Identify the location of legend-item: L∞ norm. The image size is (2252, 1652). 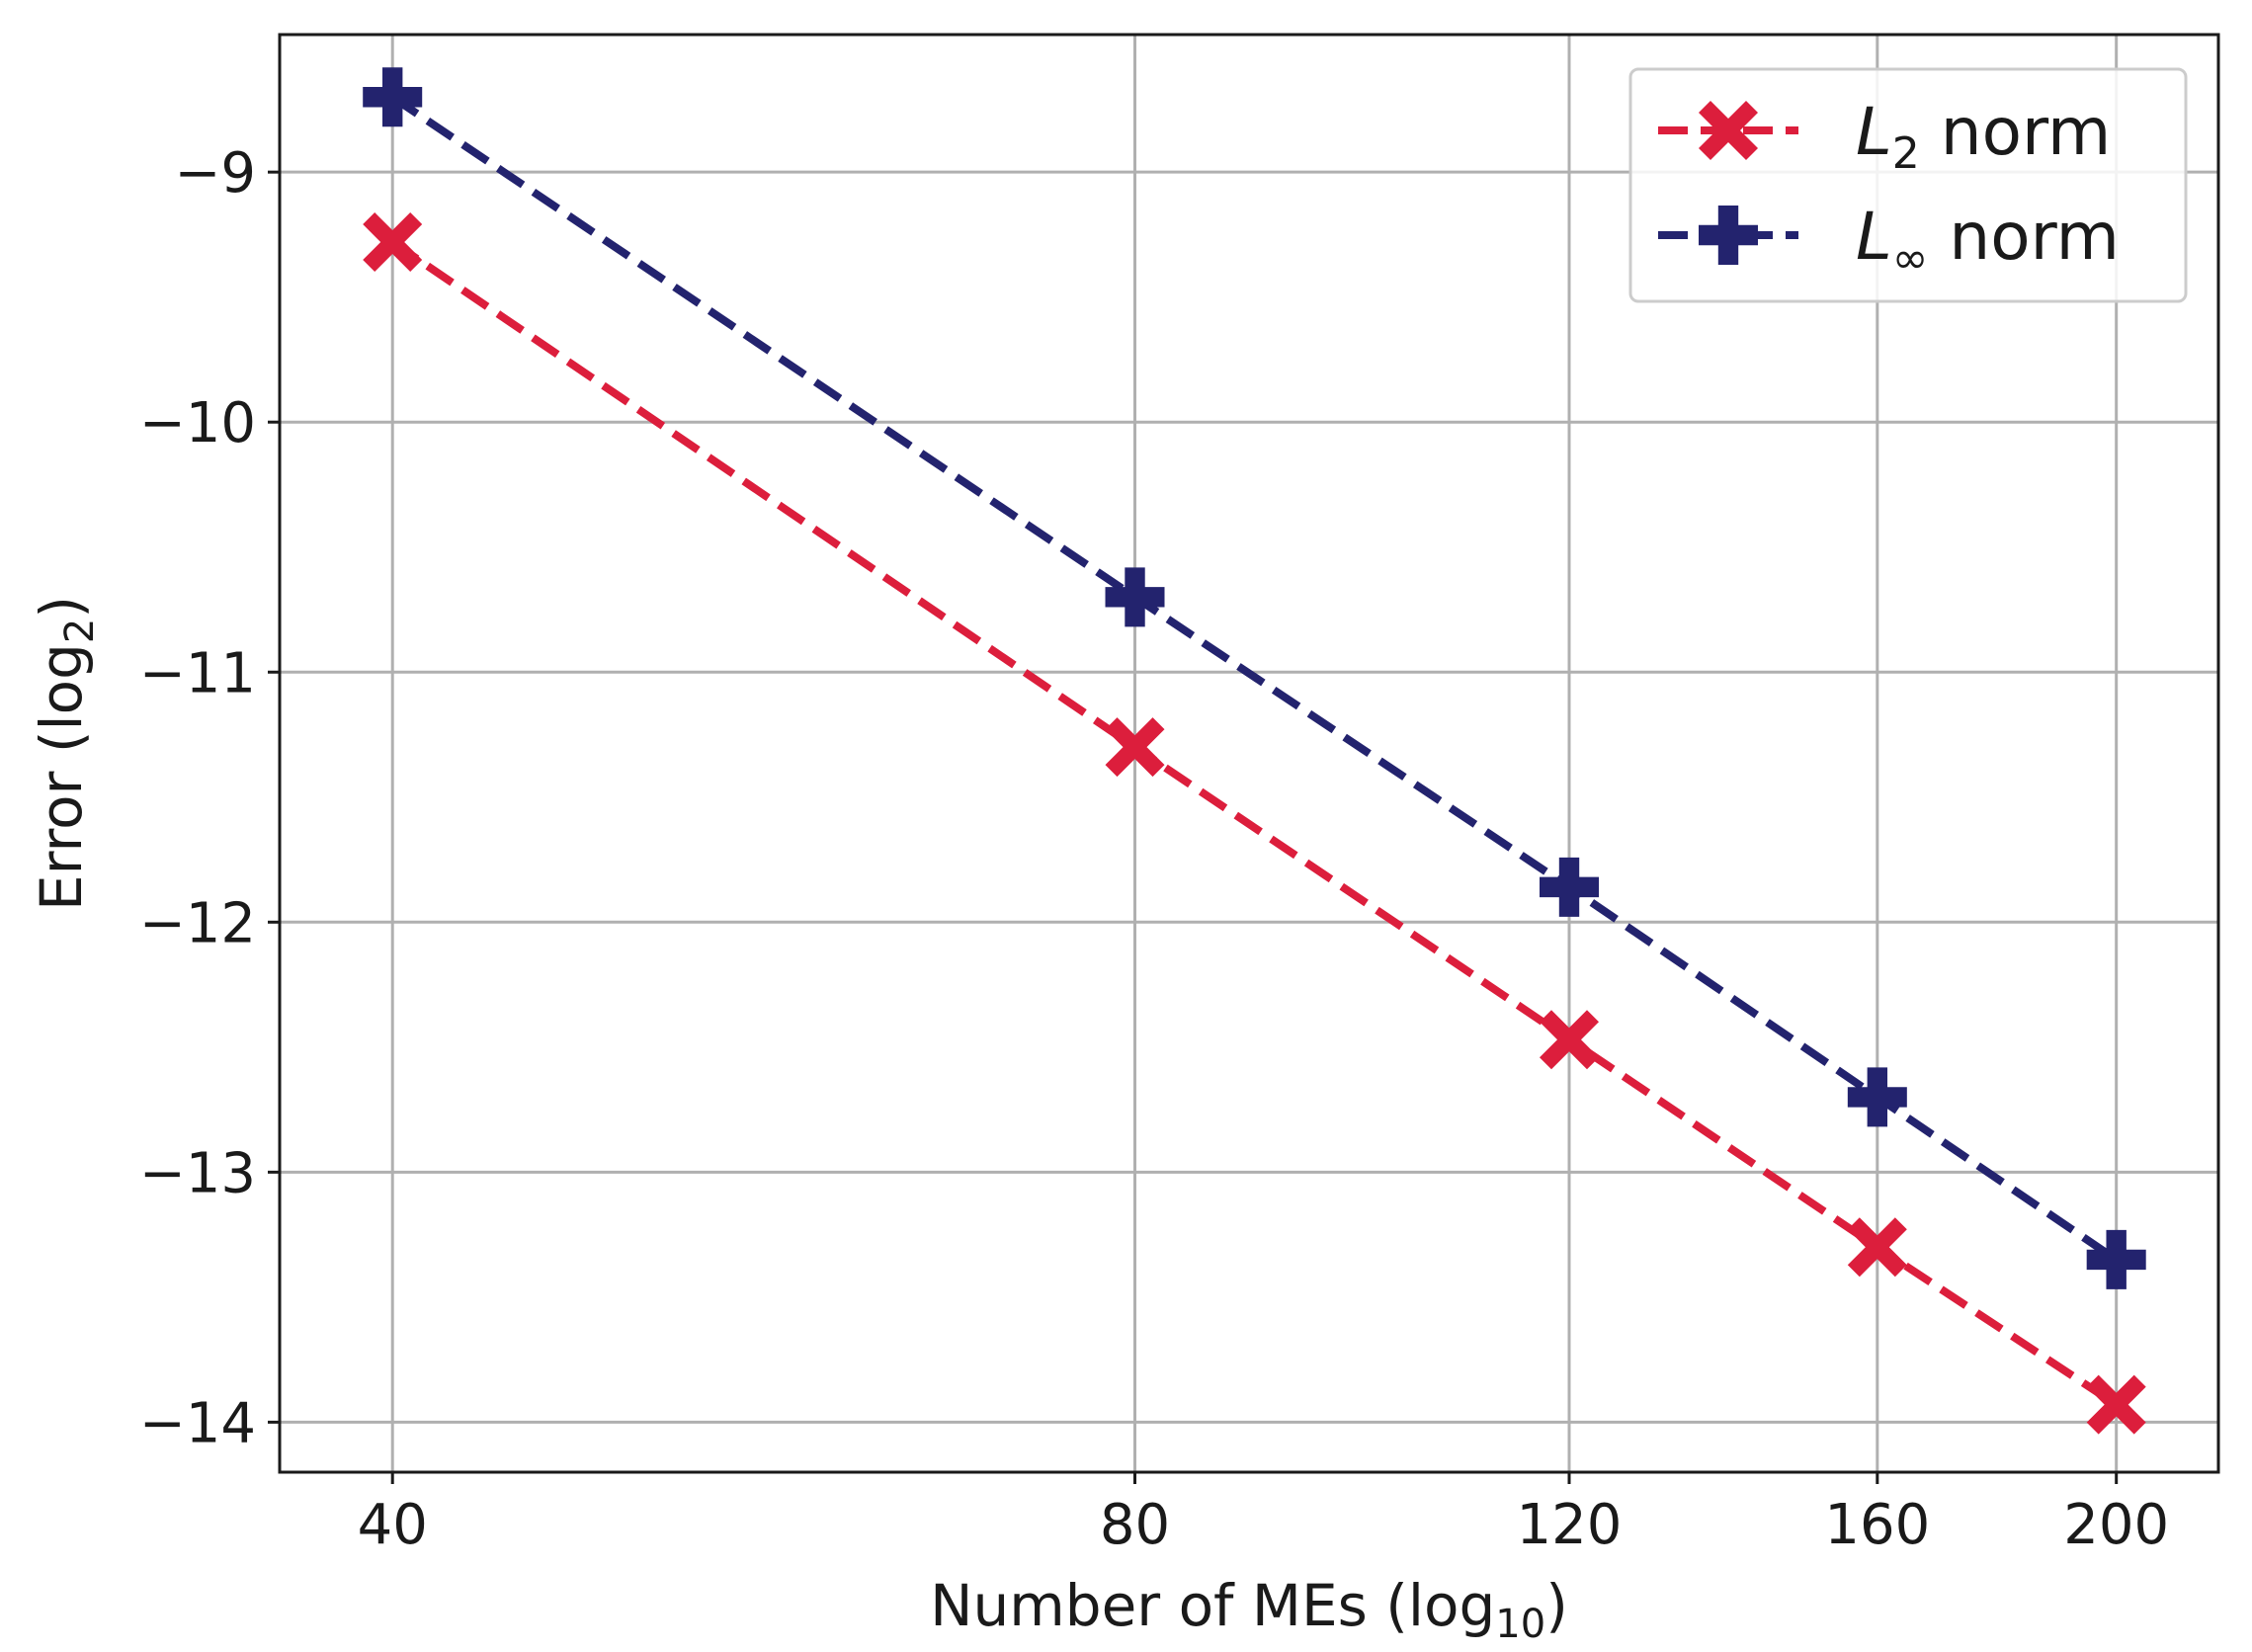
(1889, 241).